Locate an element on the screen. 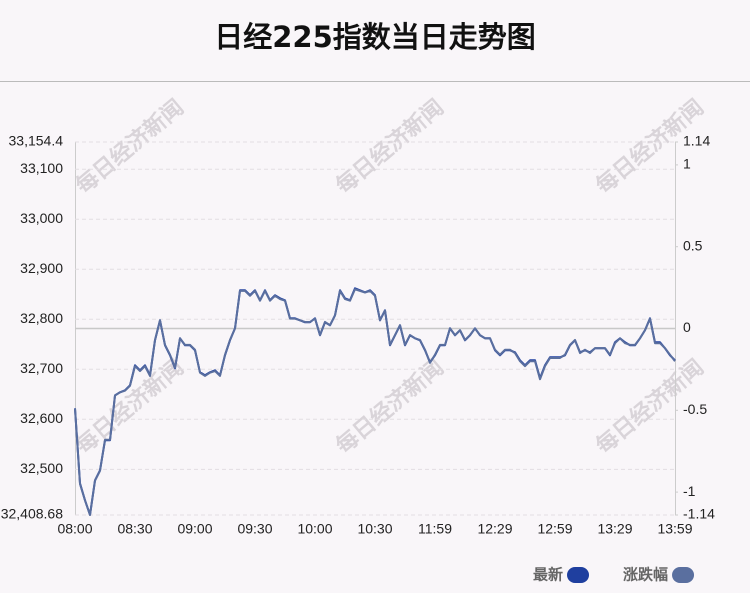 Image resolution: width=750 pixels, height=593 pixels. x-tick-label: 08:30 is located at coordinates (134, 529).